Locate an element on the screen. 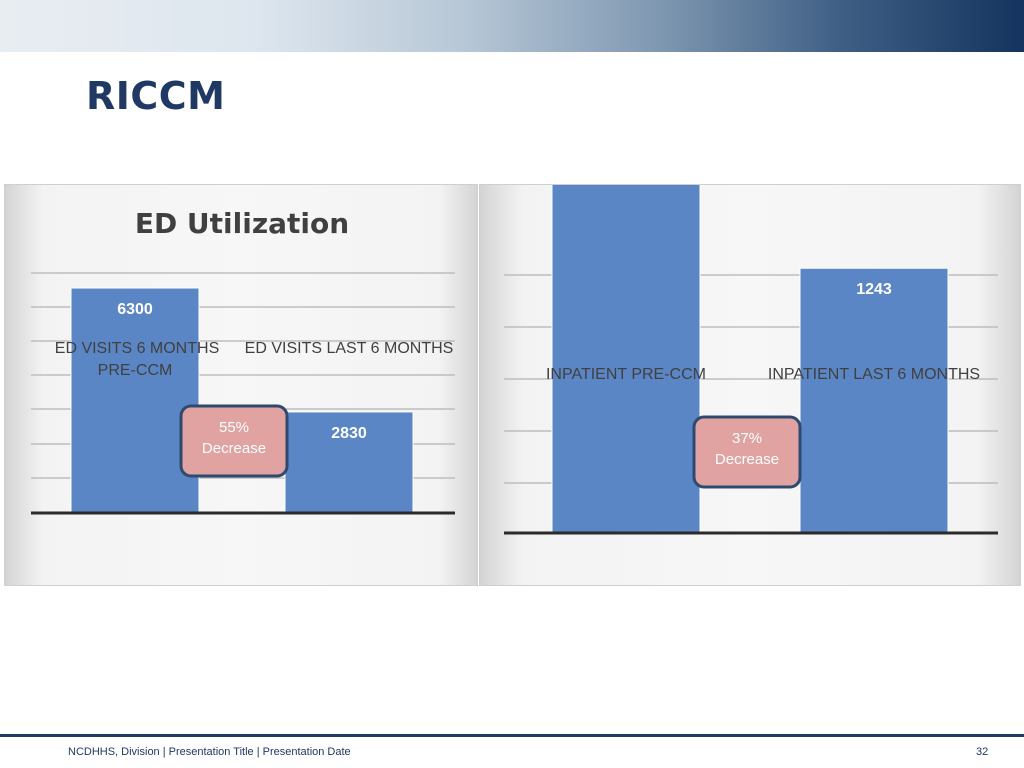 This screenshot has width=1024, height=768. page-number: 32 is located at coordinates (982, 752).